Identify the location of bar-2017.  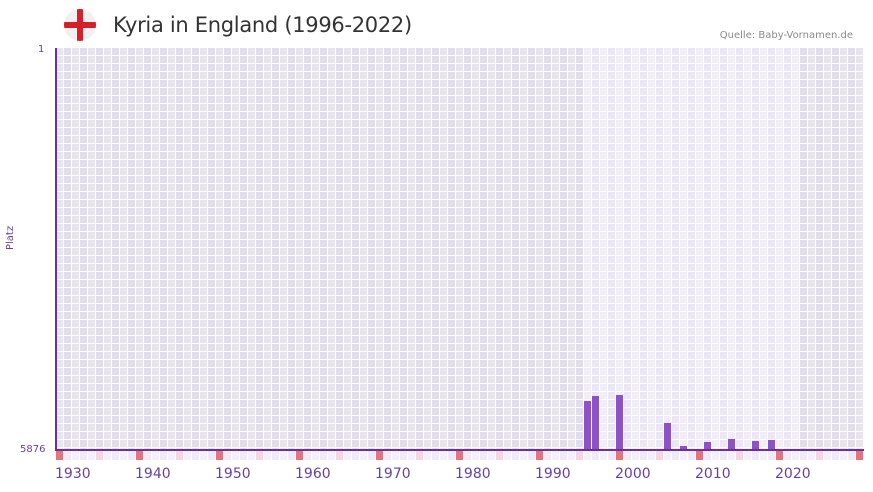
(755, 445).